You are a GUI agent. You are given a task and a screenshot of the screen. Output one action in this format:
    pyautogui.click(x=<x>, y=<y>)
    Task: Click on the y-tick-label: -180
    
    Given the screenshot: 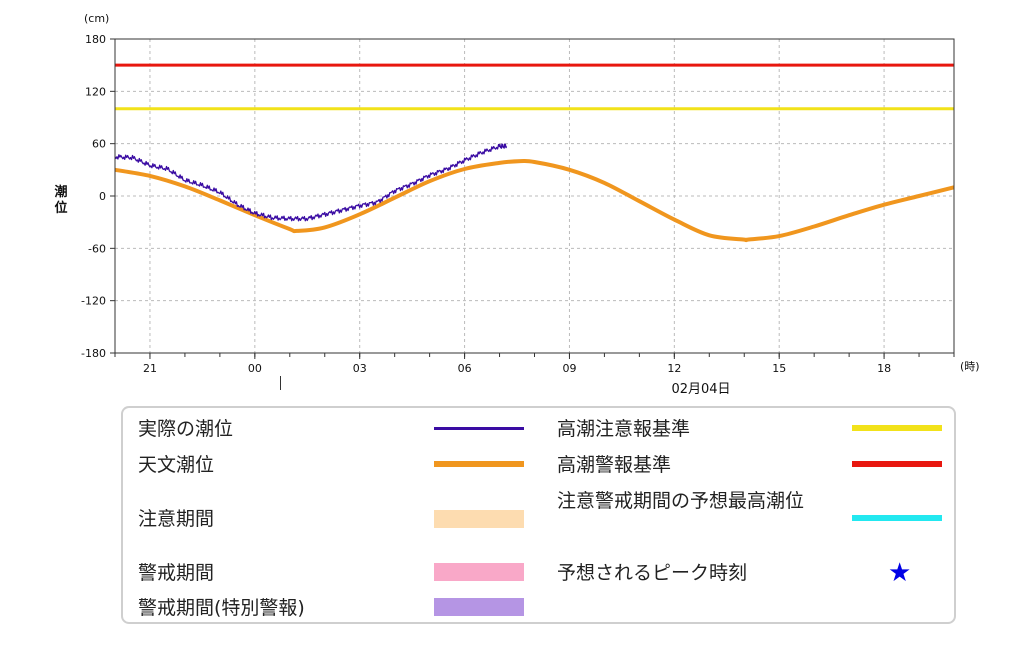 What is the action you would take?
    pyautogui.click(x=93, y=353)
    